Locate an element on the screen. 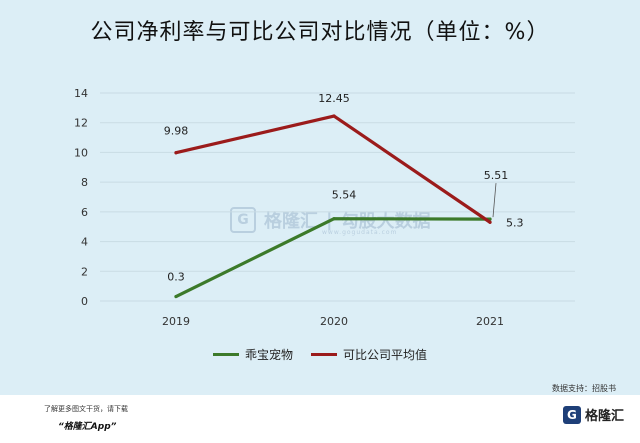  y-tick-label: 12 is located at coordinates (81, 123).